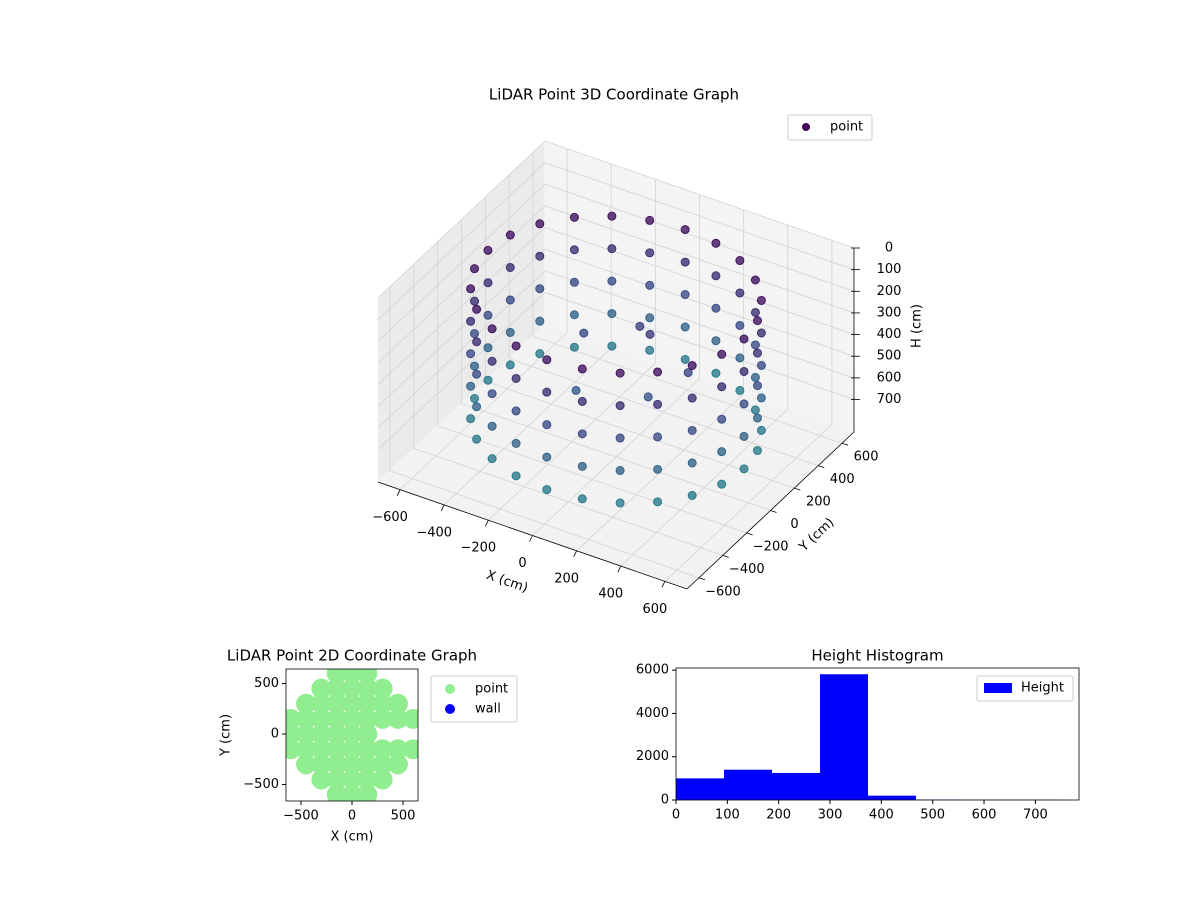 This screenshot has height=900, width=1200. I want to click on y-tick-label: 600, so click(866, 457).